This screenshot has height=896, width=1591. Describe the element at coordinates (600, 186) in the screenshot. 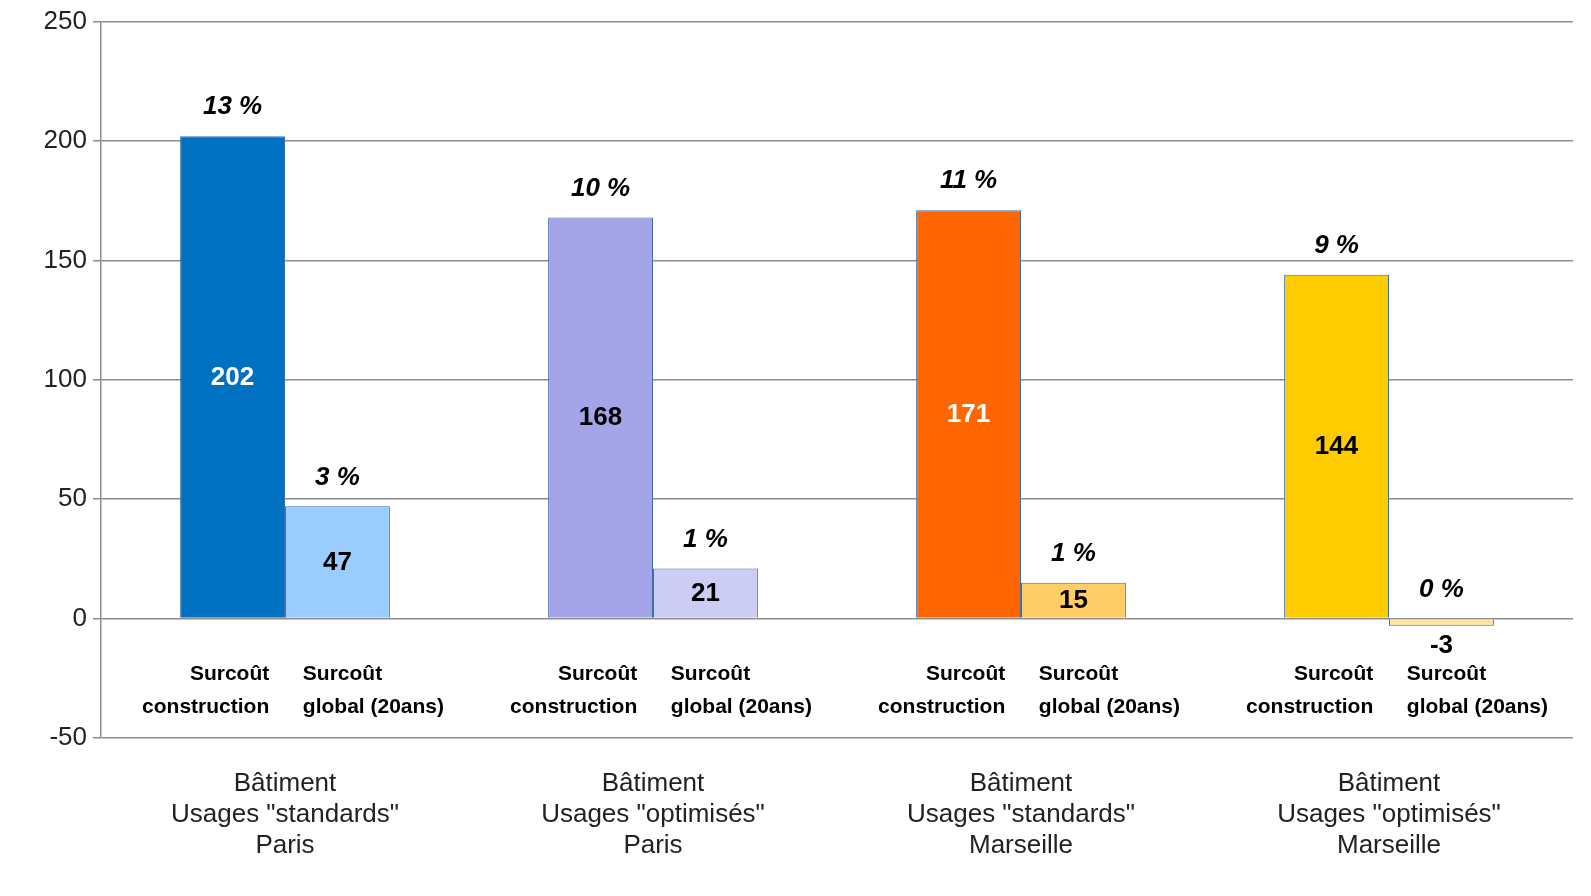

I see `annotation: 10 %` at that location.